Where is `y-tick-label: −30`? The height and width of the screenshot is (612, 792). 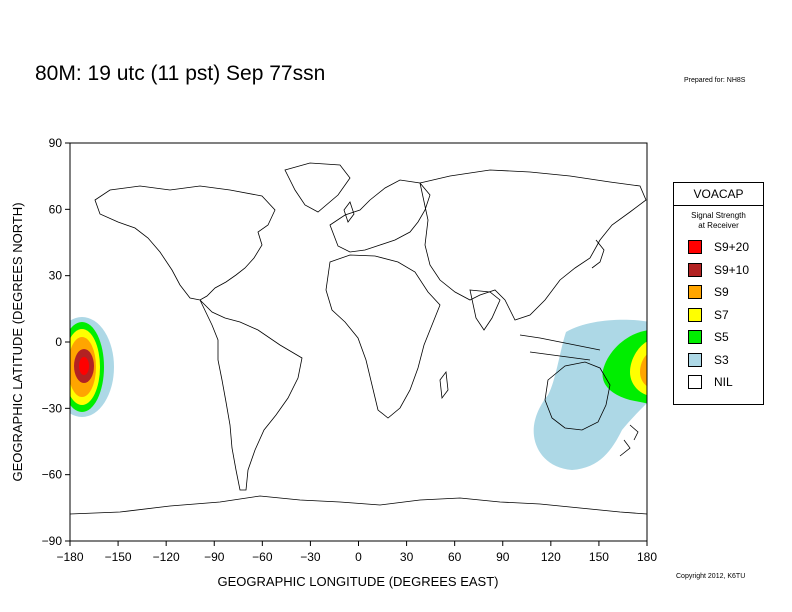
y-tick-label: −30 is located at coordinates (52, 408).